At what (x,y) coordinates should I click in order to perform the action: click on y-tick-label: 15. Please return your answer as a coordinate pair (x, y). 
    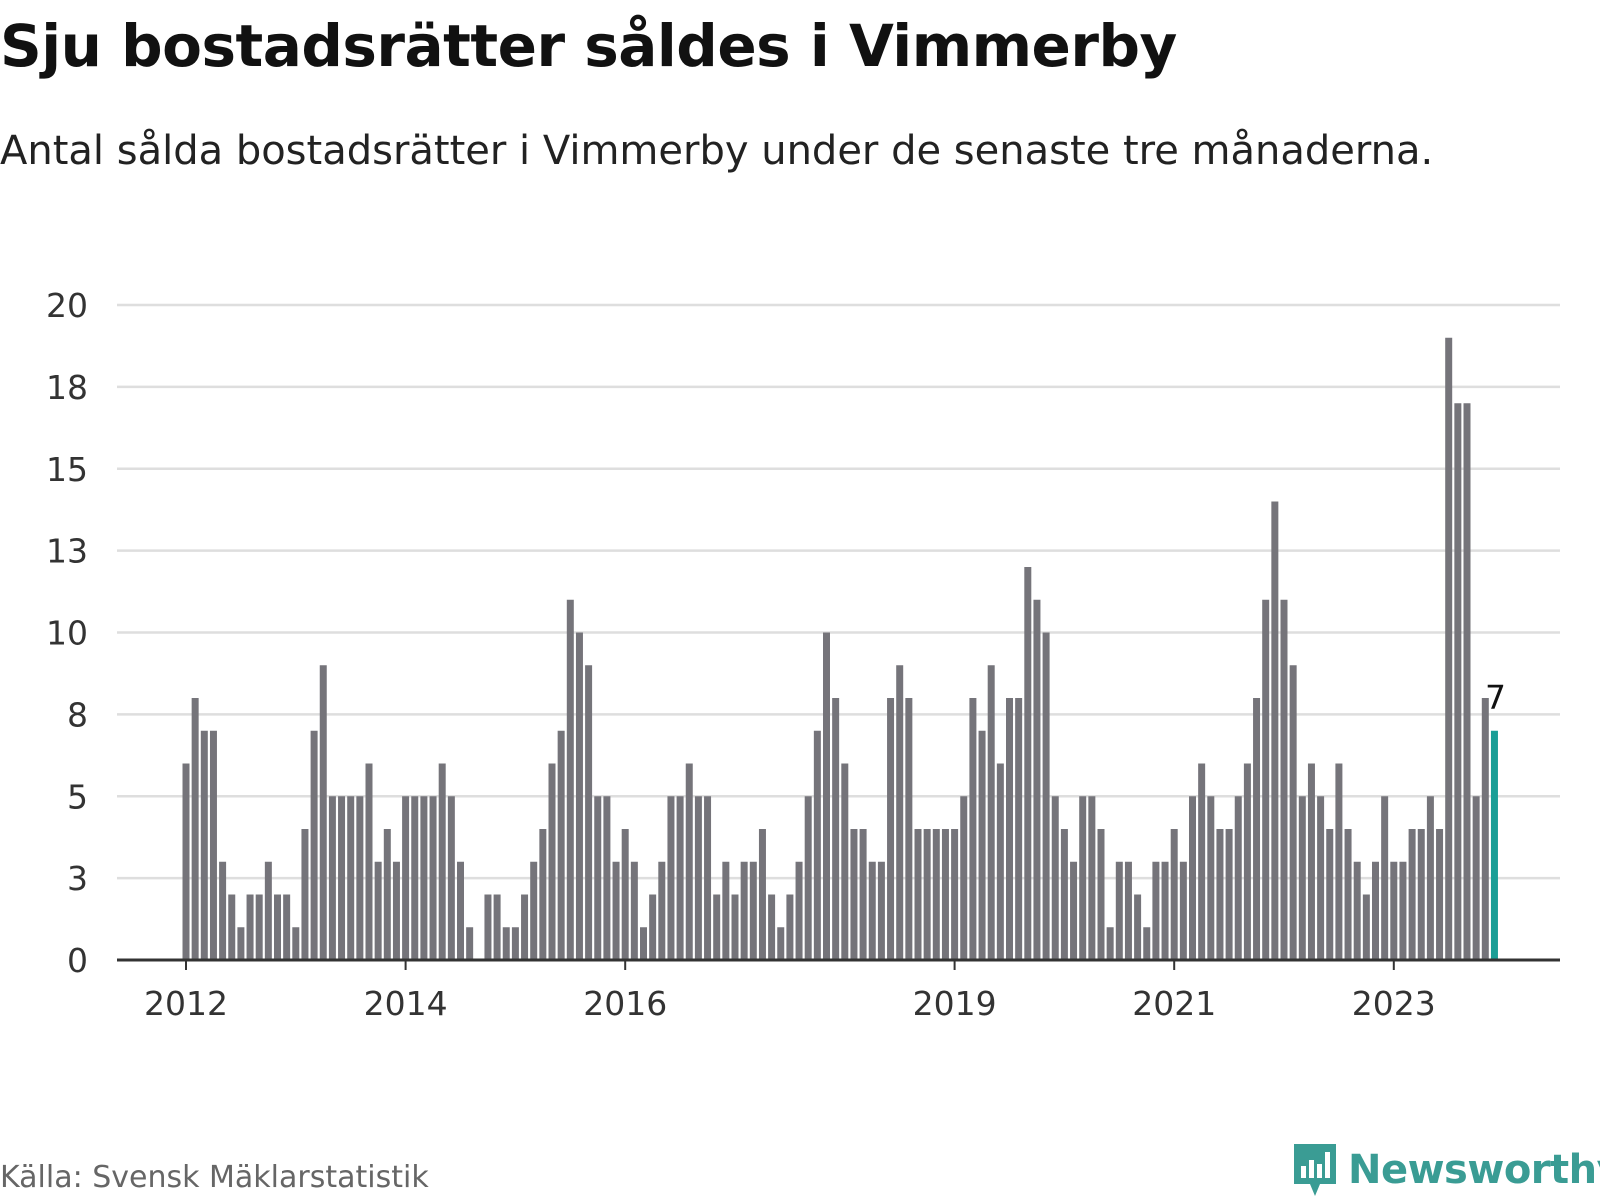
    Looking at the image, I should click on (67, 469).